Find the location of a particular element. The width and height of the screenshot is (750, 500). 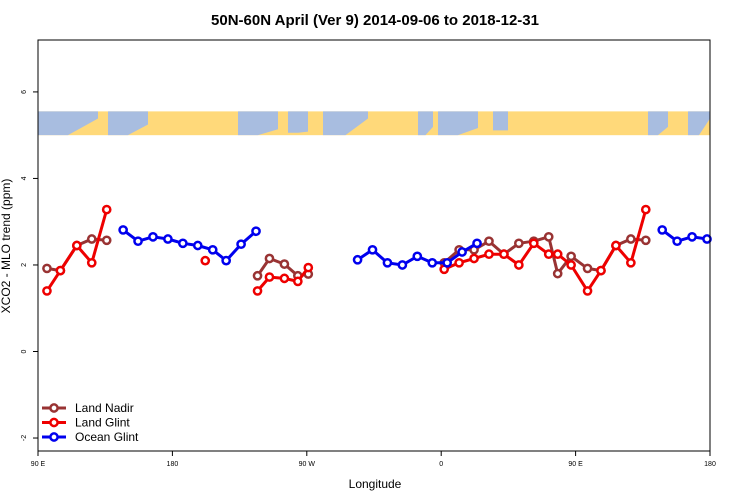

x-tick-label: 90 W is located at coordinates (307, 464).